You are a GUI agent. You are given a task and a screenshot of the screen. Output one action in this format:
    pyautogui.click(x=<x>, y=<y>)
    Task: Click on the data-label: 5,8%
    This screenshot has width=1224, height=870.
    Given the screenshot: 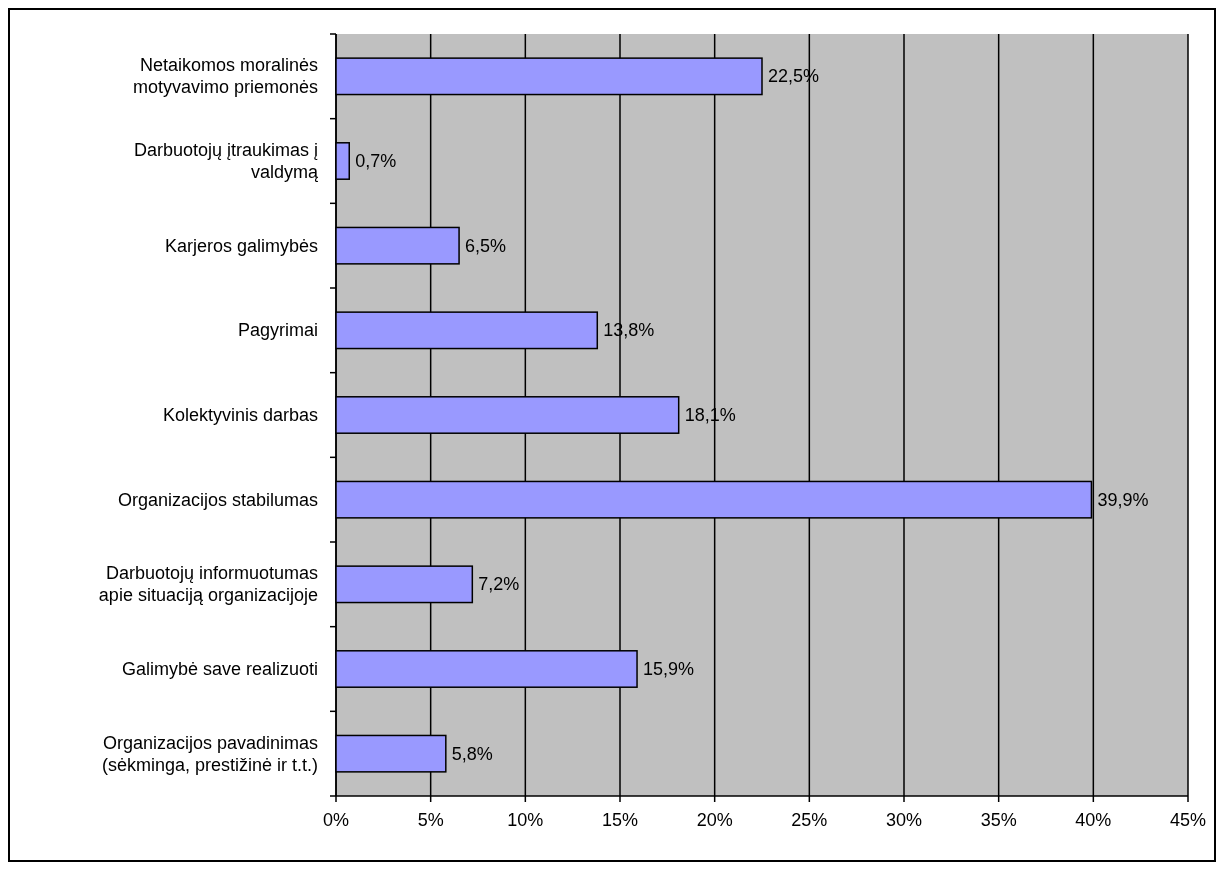 What is the action you would take?
    pyautogui.click(x=472, y=753)
    